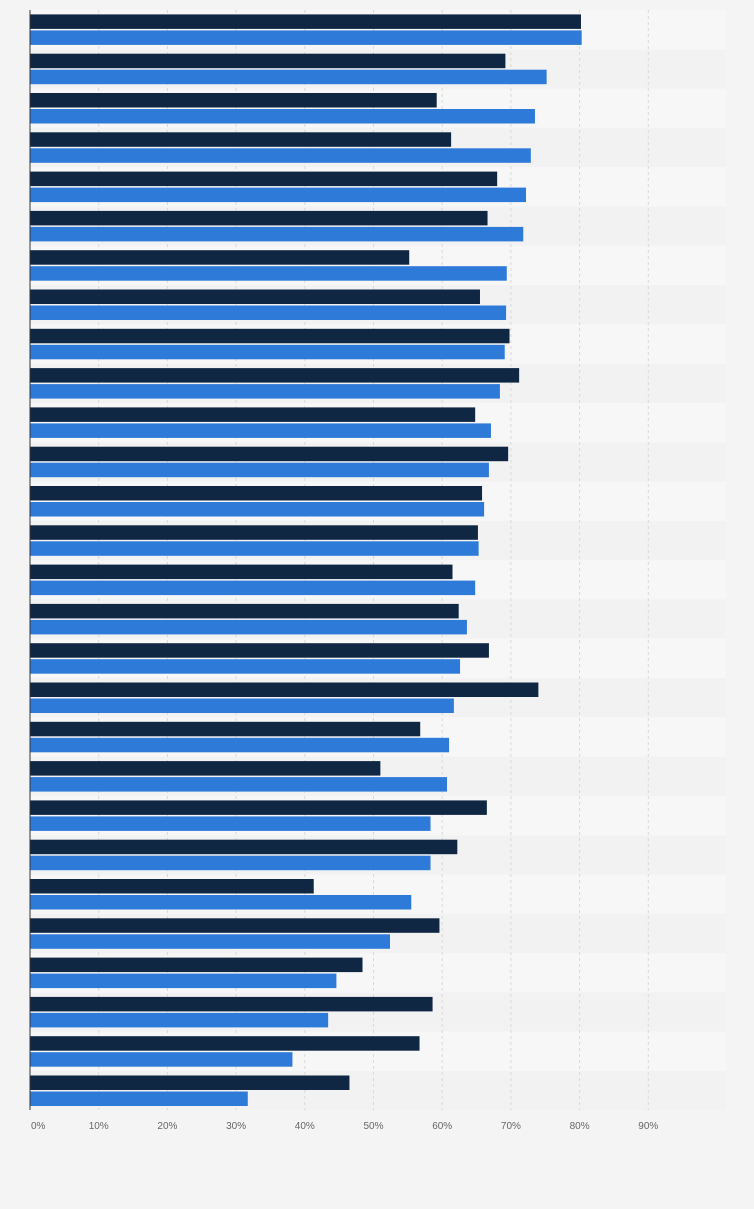  I want to click on x-tick-label: 20%, so click(167, 1126).